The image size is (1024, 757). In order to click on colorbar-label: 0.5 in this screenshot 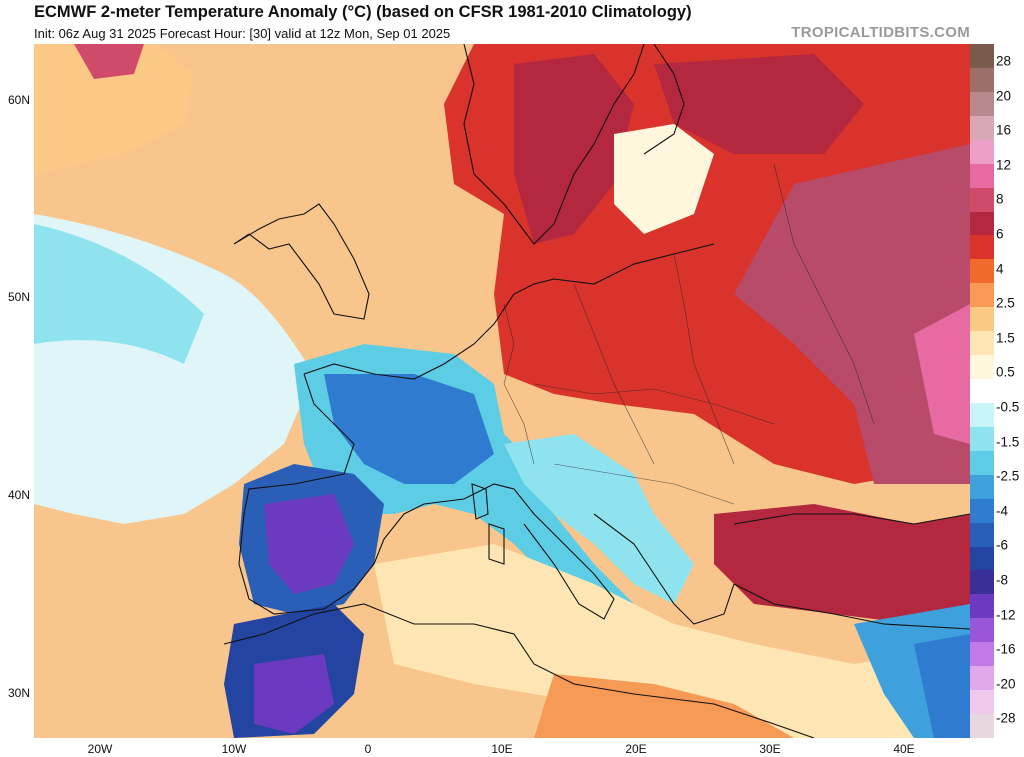, I will do `click(1005, 372)`.